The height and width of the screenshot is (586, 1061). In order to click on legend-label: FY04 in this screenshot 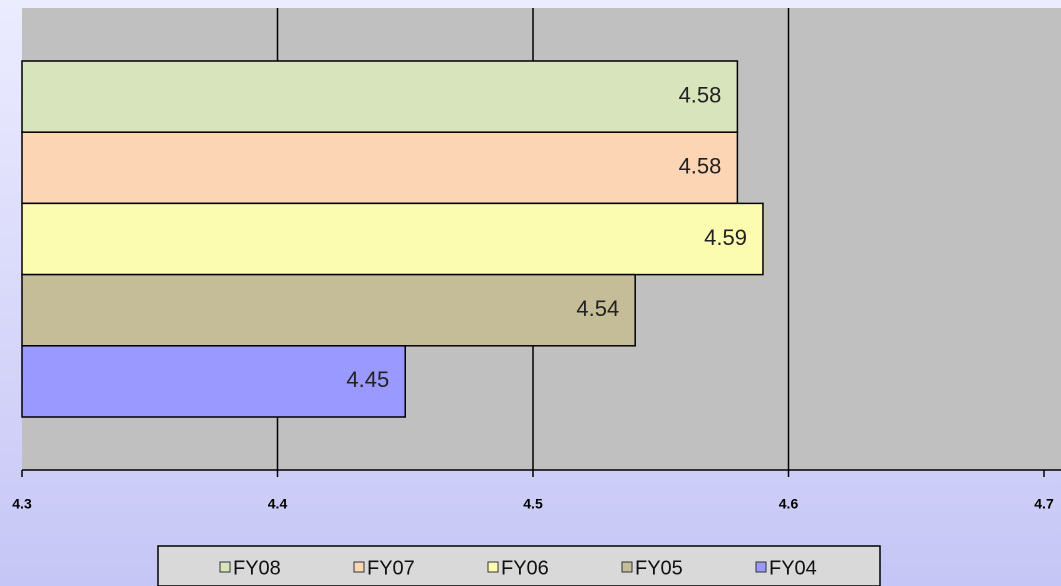, I will do `click(793, 568)`.